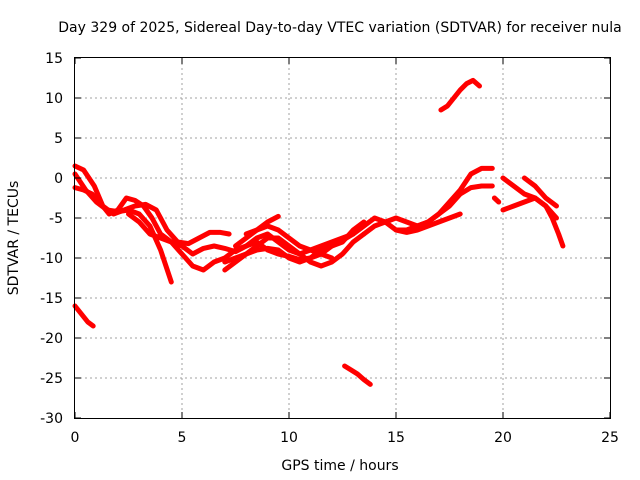  I want to click on y-tick-label: -15, so click(51, 299).